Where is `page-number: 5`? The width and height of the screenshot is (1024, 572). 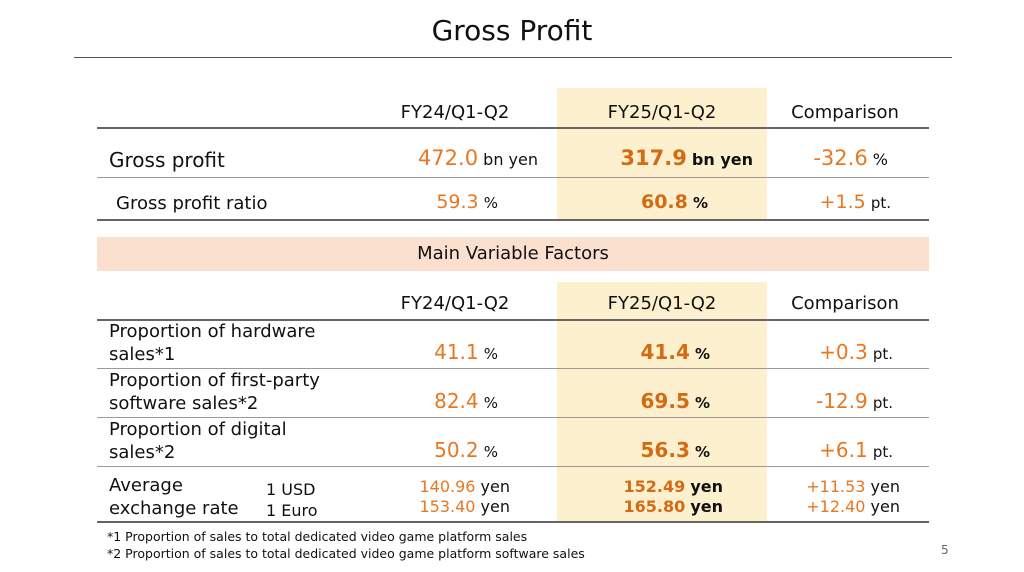 page-number: 5 is located at coordinates (945, 550).